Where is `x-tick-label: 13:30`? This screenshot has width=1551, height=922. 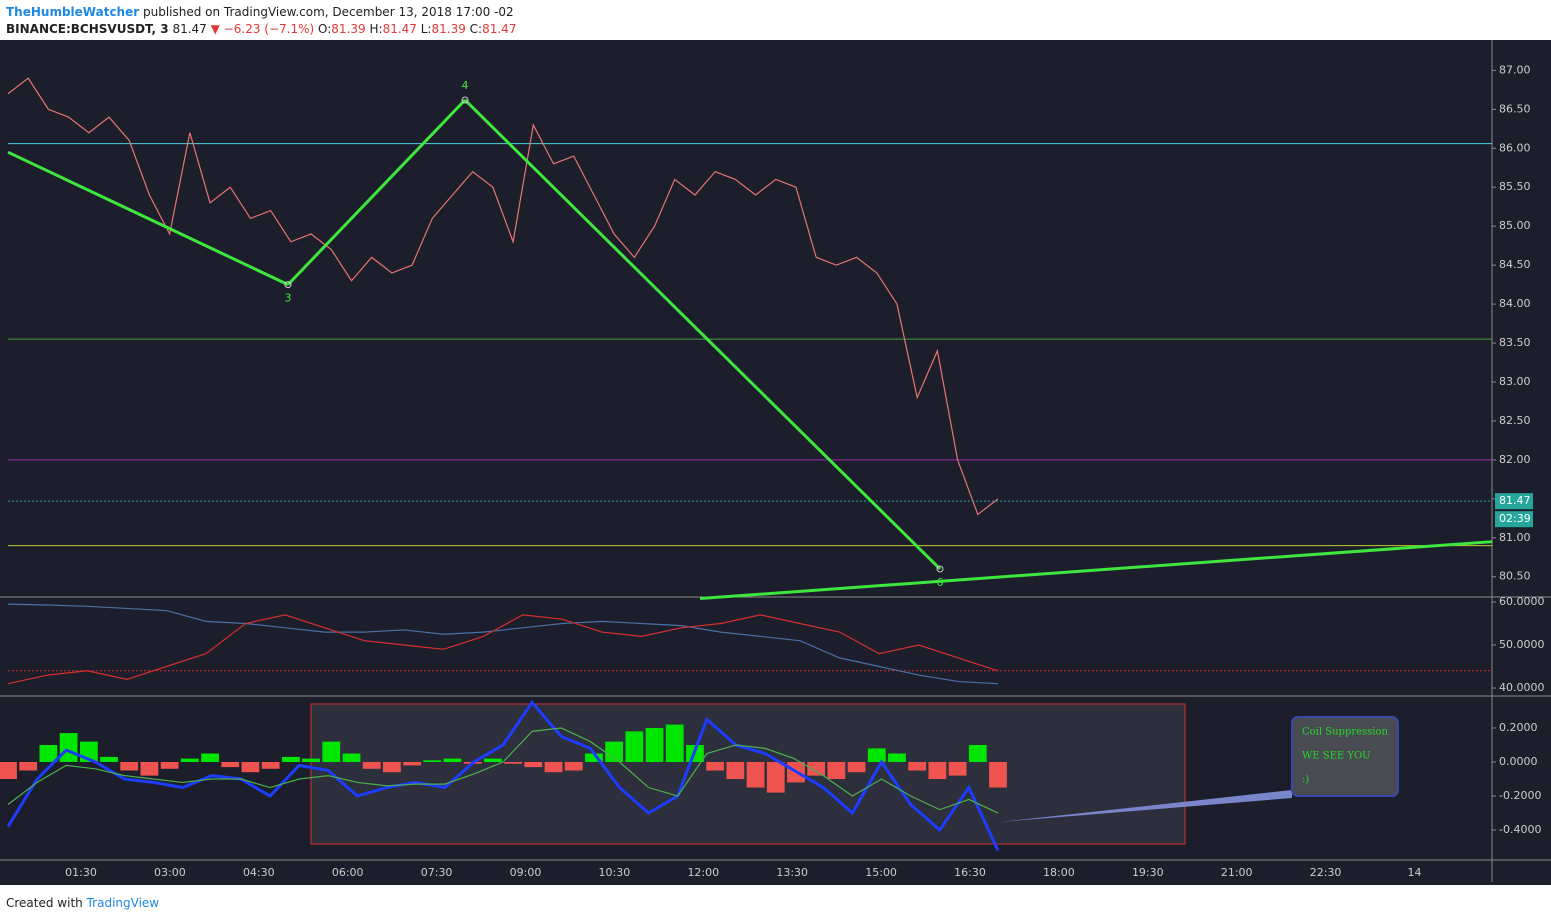
x-tick-label: 13:30 is located at coordinates (792, 872).